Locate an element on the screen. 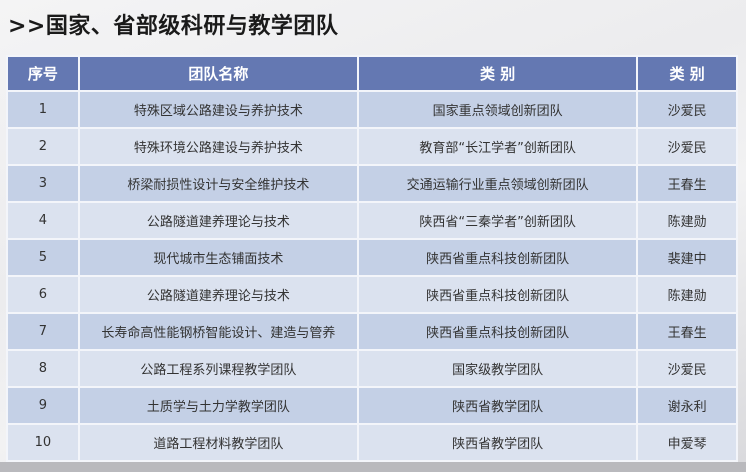 The width and height of the screenshot is (746, 472). table-row: 10 道路工程材料教学团队 陕西省教学团队 申爱琴 is located at coordinates (372, 442).